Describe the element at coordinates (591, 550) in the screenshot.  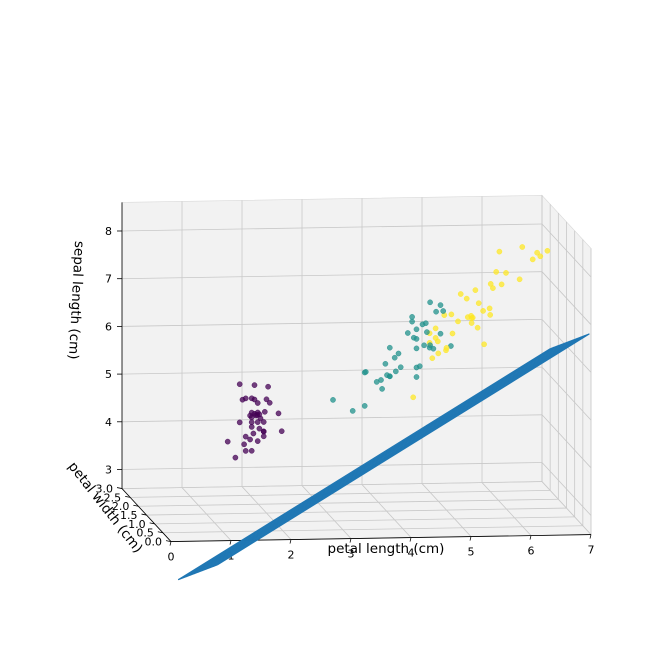
I see `x-tick-label: 7` at that location.